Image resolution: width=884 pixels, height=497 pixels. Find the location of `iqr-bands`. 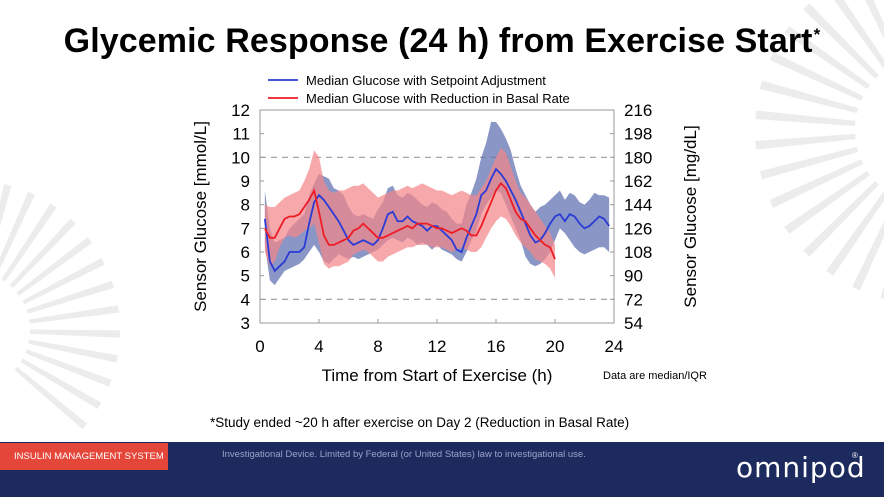

iqr-bands is located at coordinates (437, 203).